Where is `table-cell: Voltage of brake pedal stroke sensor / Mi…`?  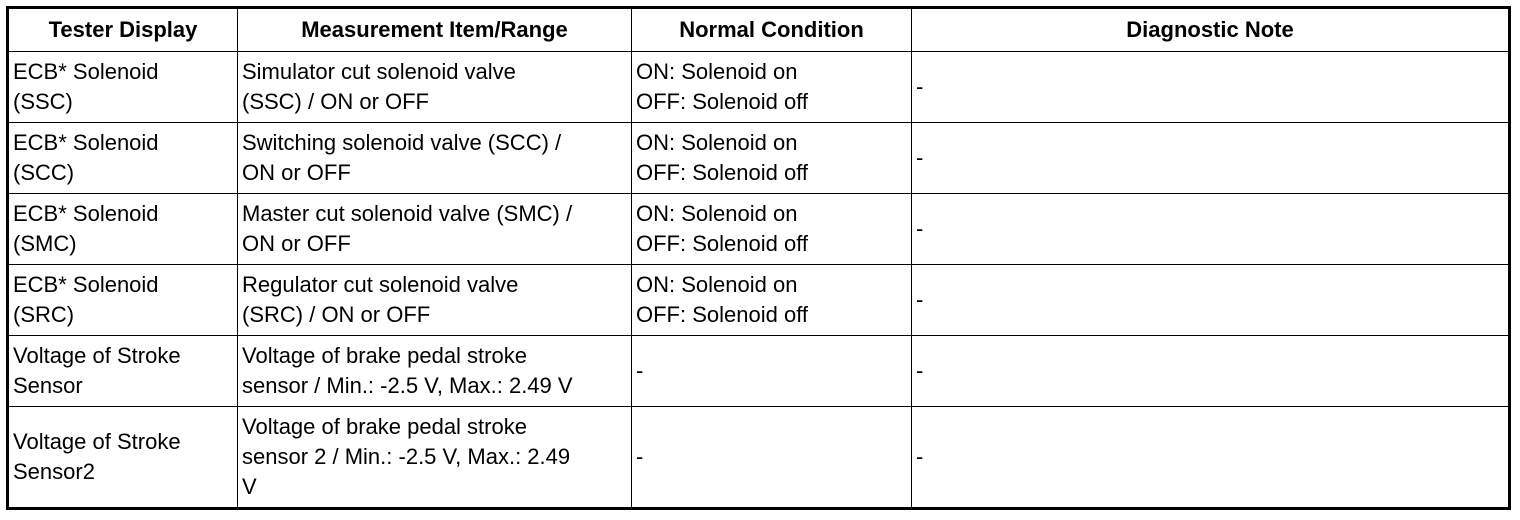 table-cell: Voltage of brake pedal stroke sensor / Mi… is located at coordinates (434, 371).